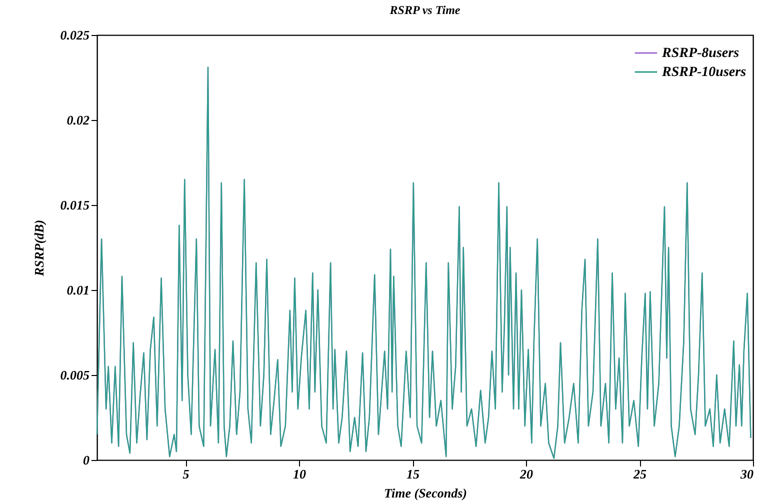  What do you see at coordinates (78, 290) in the screenshot?
I see `y-tick-label: 0.01` at bounding box center [78, 290].